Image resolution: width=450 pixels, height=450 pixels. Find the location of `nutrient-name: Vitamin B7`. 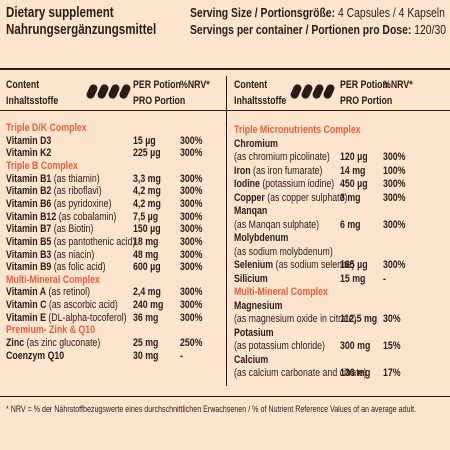

nutrient-name: Vitamin B7 is located at coordinates (29, 229).